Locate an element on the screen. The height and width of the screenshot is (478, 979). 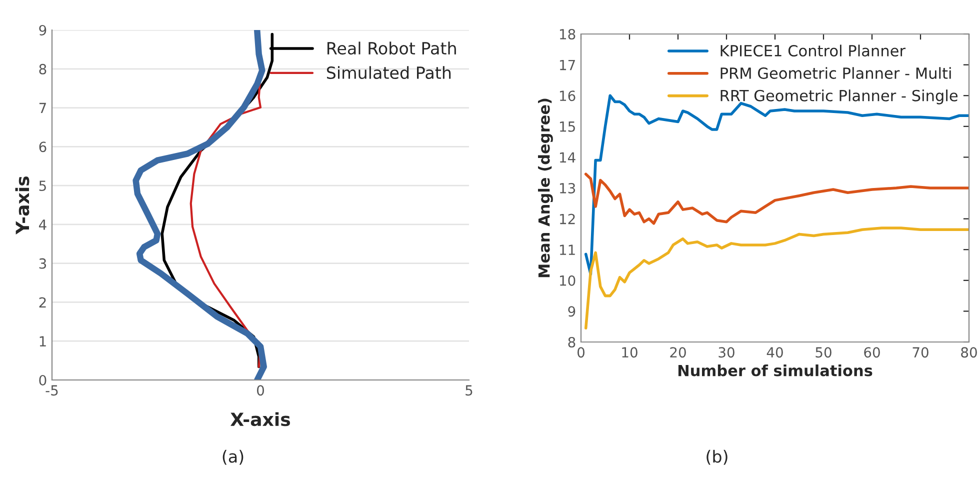
x-tick-label: 40 is located at coordinates (774, 352).